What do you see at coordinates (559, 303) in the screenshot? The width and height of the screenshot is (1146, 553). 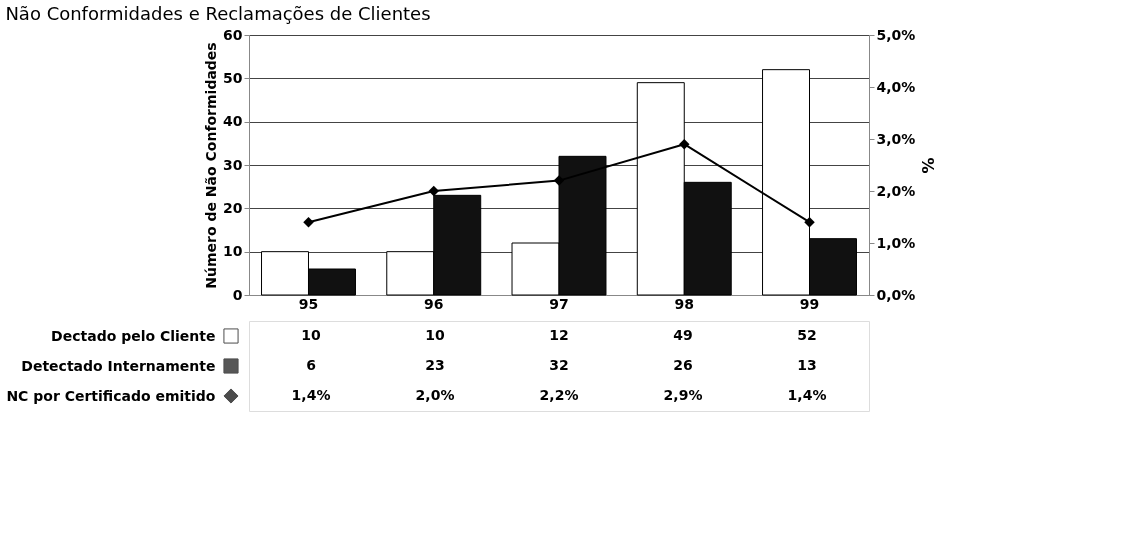 I see `x-tick-label: 97` at bounding box center [559, 303].